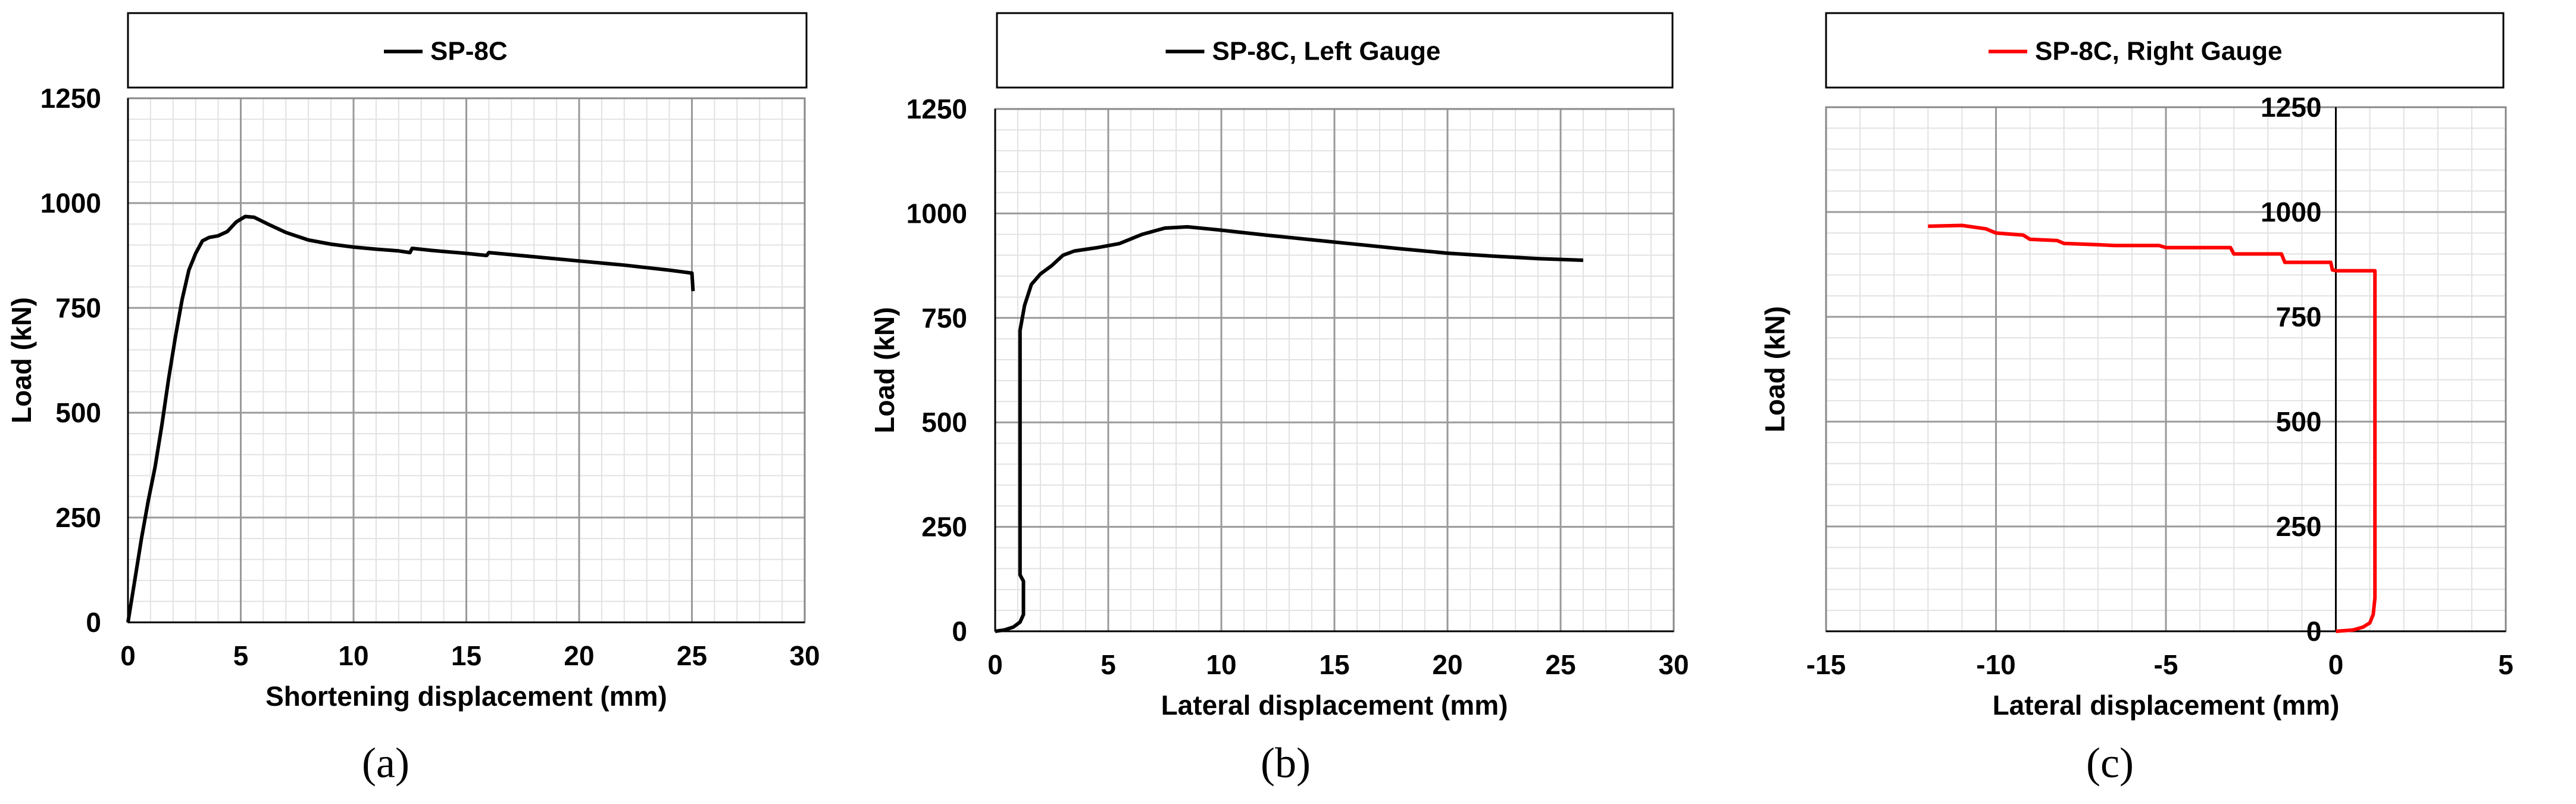 The image size is (2576, 804). I want to click on panel-label: (c), so click(2110, 763).